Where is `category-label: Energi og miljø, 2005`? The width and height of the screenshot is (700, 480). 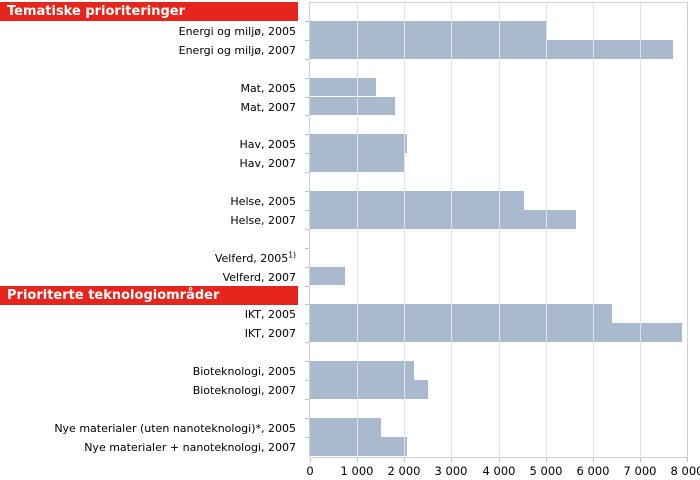 category-label: Energi og miljø, 2005 is located at coordinates (148, 31).